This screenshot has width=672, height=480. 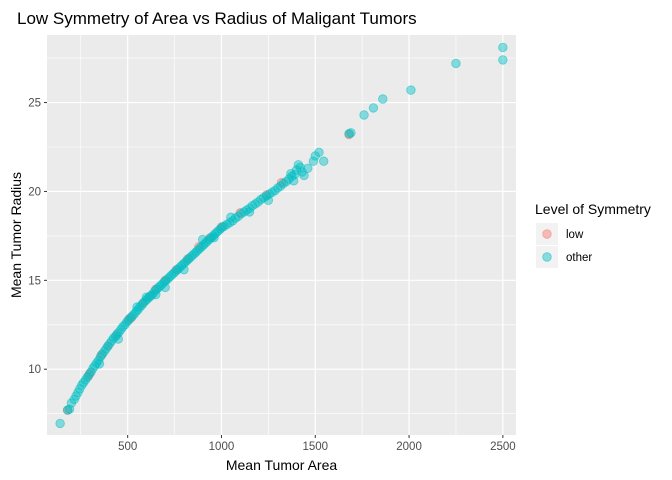 I want to click on legend-key-other, so click(x=547, y=257).